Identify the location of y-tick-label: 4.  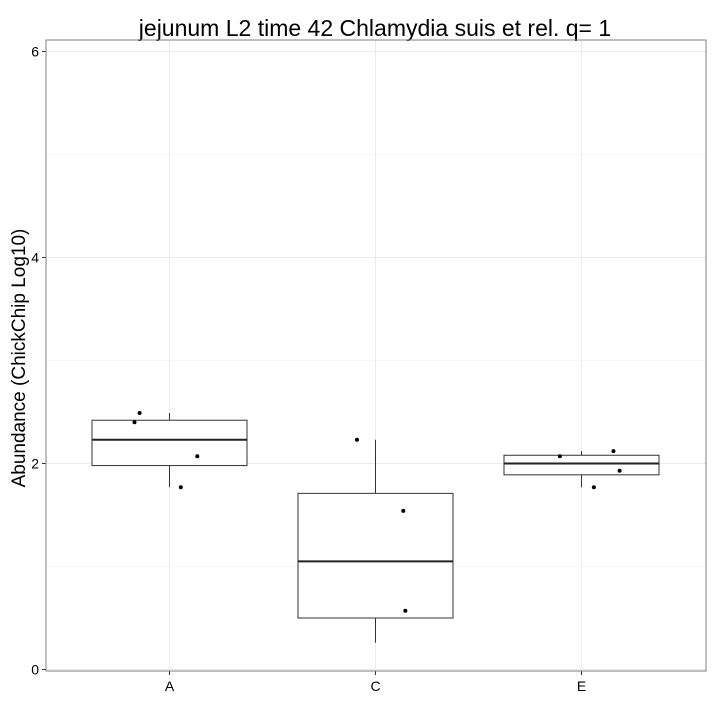
(35, 258).